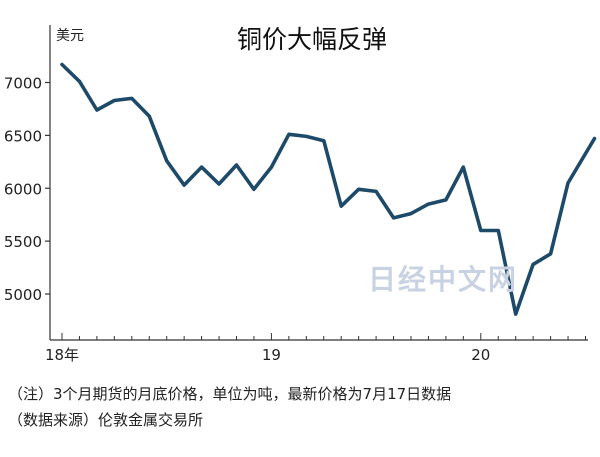  What do you see at coordinates (312, 39) in the screenshot?
I see `chart-title: 铜价大幅反弹` at bounding box center [312, 39].